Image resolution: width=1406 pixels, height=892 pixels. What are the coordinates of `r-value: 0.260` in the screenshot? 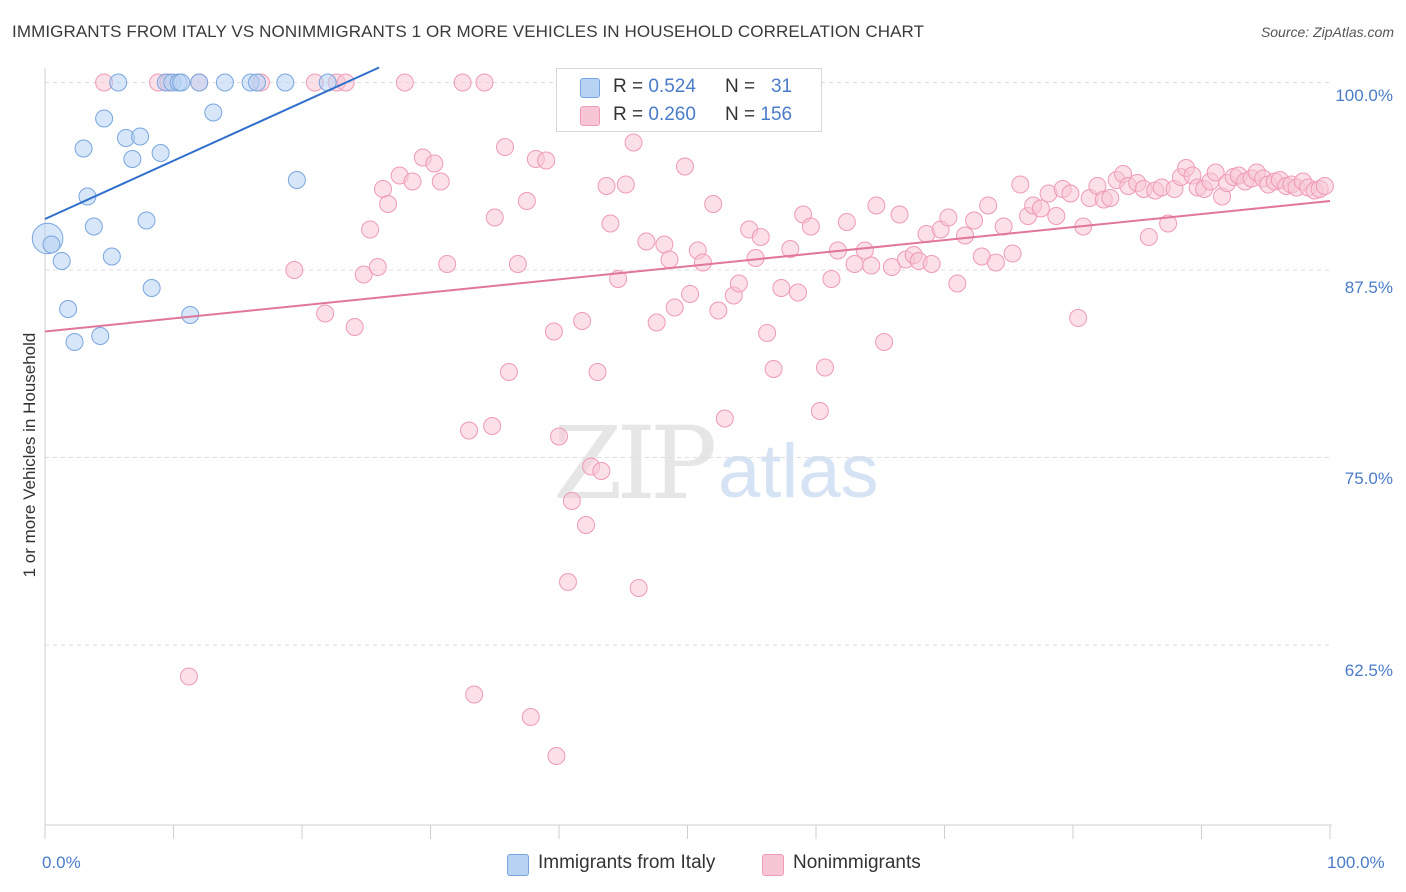 It's located at (672, 114).